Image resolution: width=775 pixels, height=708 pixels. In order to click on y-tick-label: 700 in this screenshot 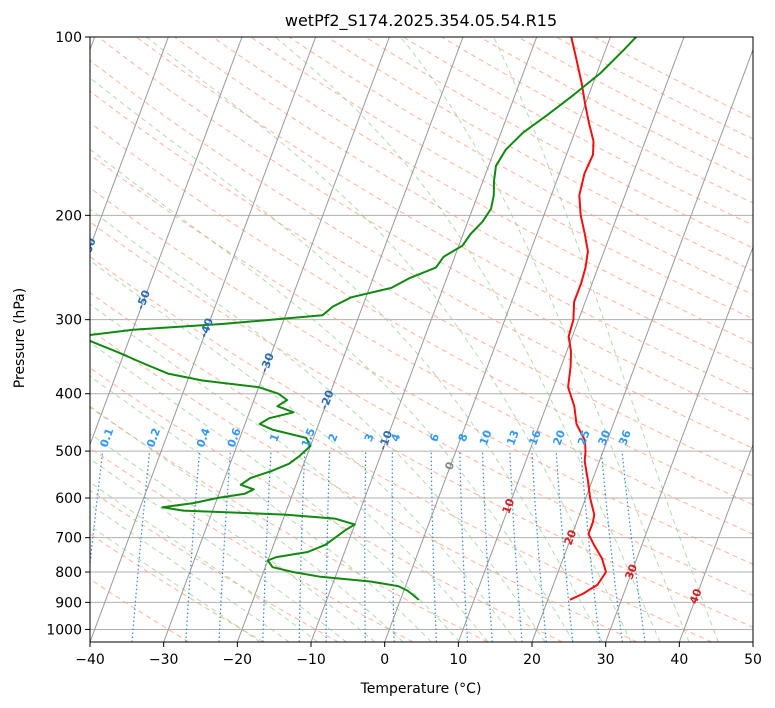, I will do `click(68, 539)`.